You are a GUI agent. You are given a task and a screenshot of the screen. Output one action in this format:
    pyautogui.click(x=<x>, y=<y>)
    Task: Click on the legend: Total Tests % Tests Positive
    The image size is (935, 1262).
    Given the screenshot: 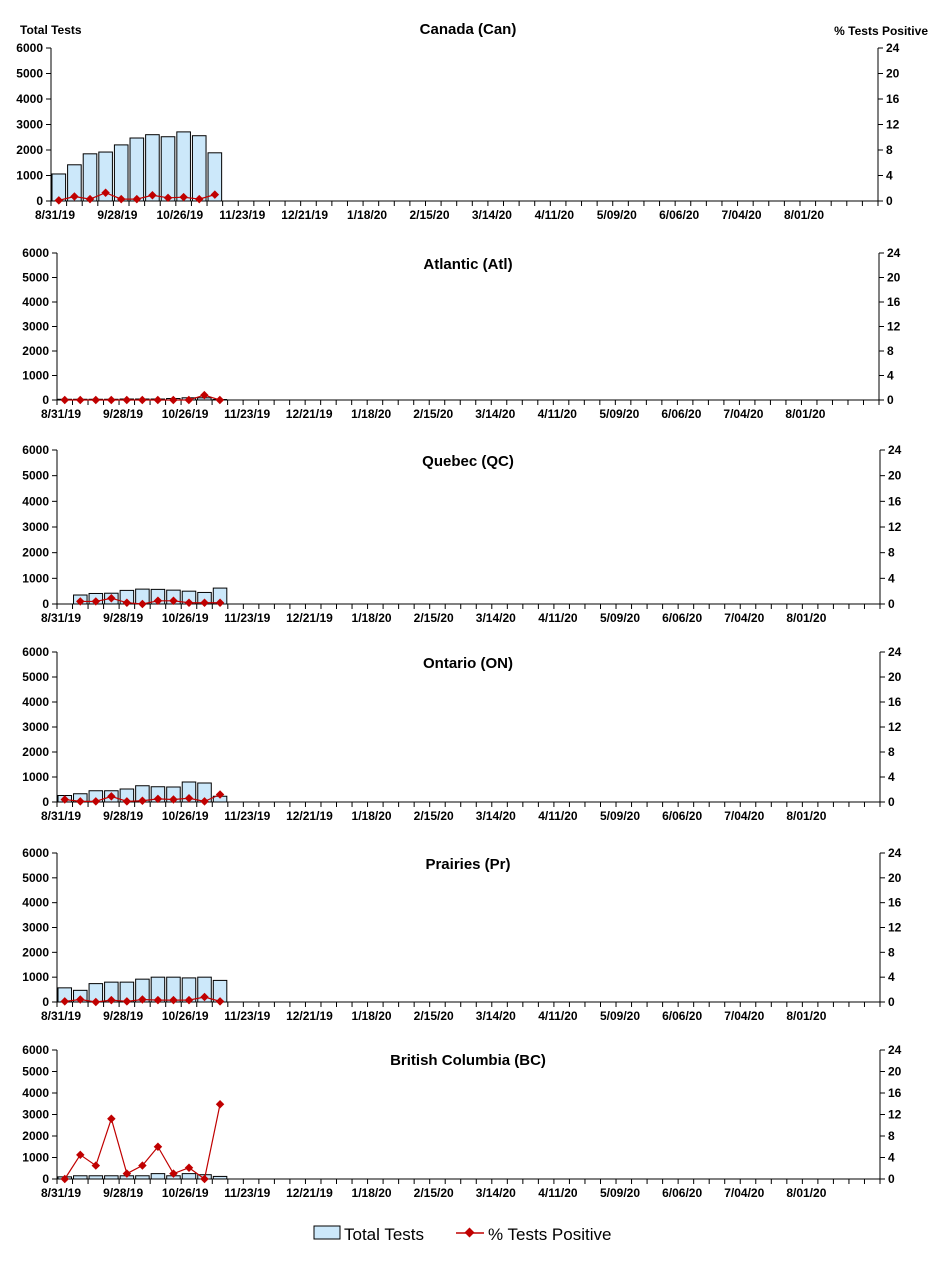 What is the action you would take?
    pyautogui.click(x=462, y=1234)
    